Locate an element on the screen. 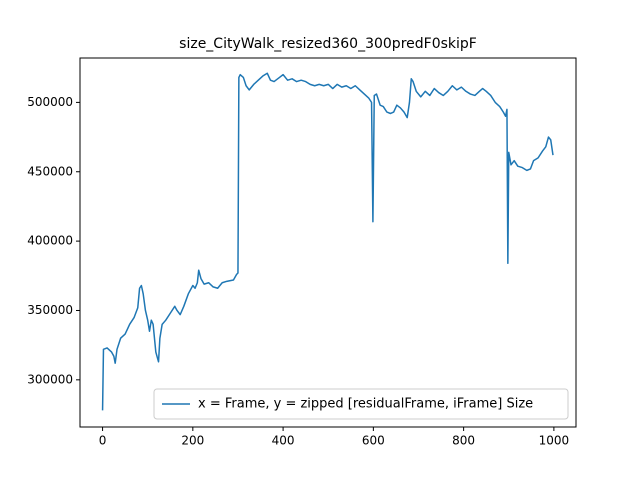  x-tick-label: 0 is located at coordinates (103, 441).